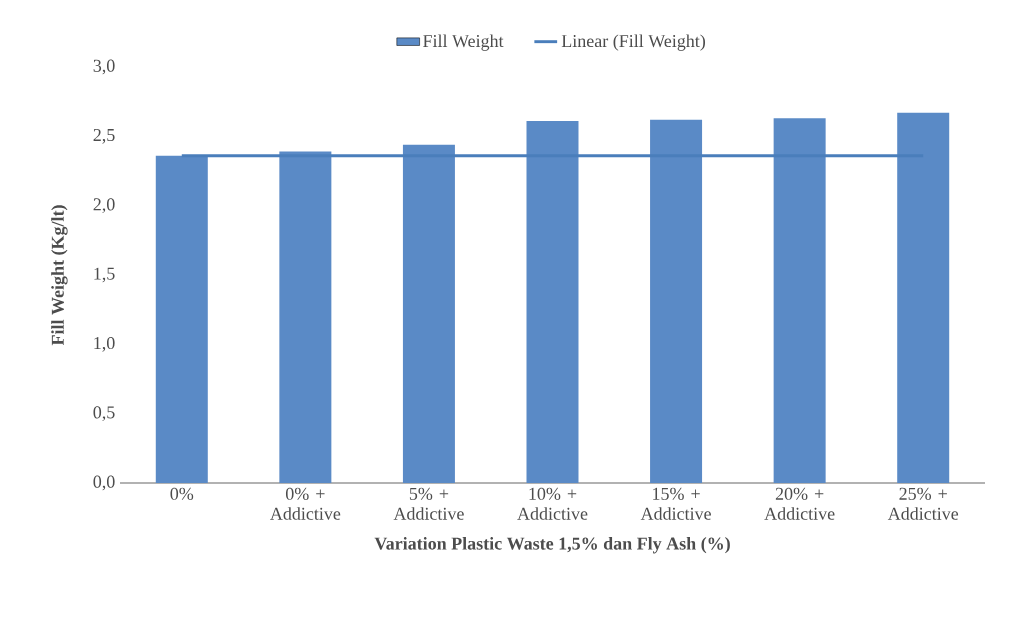 The height and width of the screenshot is (633, 1017). What do you see at coordinates (552, 503) in the screenshot?
I see `x-tick-label: 10% + Addictive` at bounding box center [552, 503].